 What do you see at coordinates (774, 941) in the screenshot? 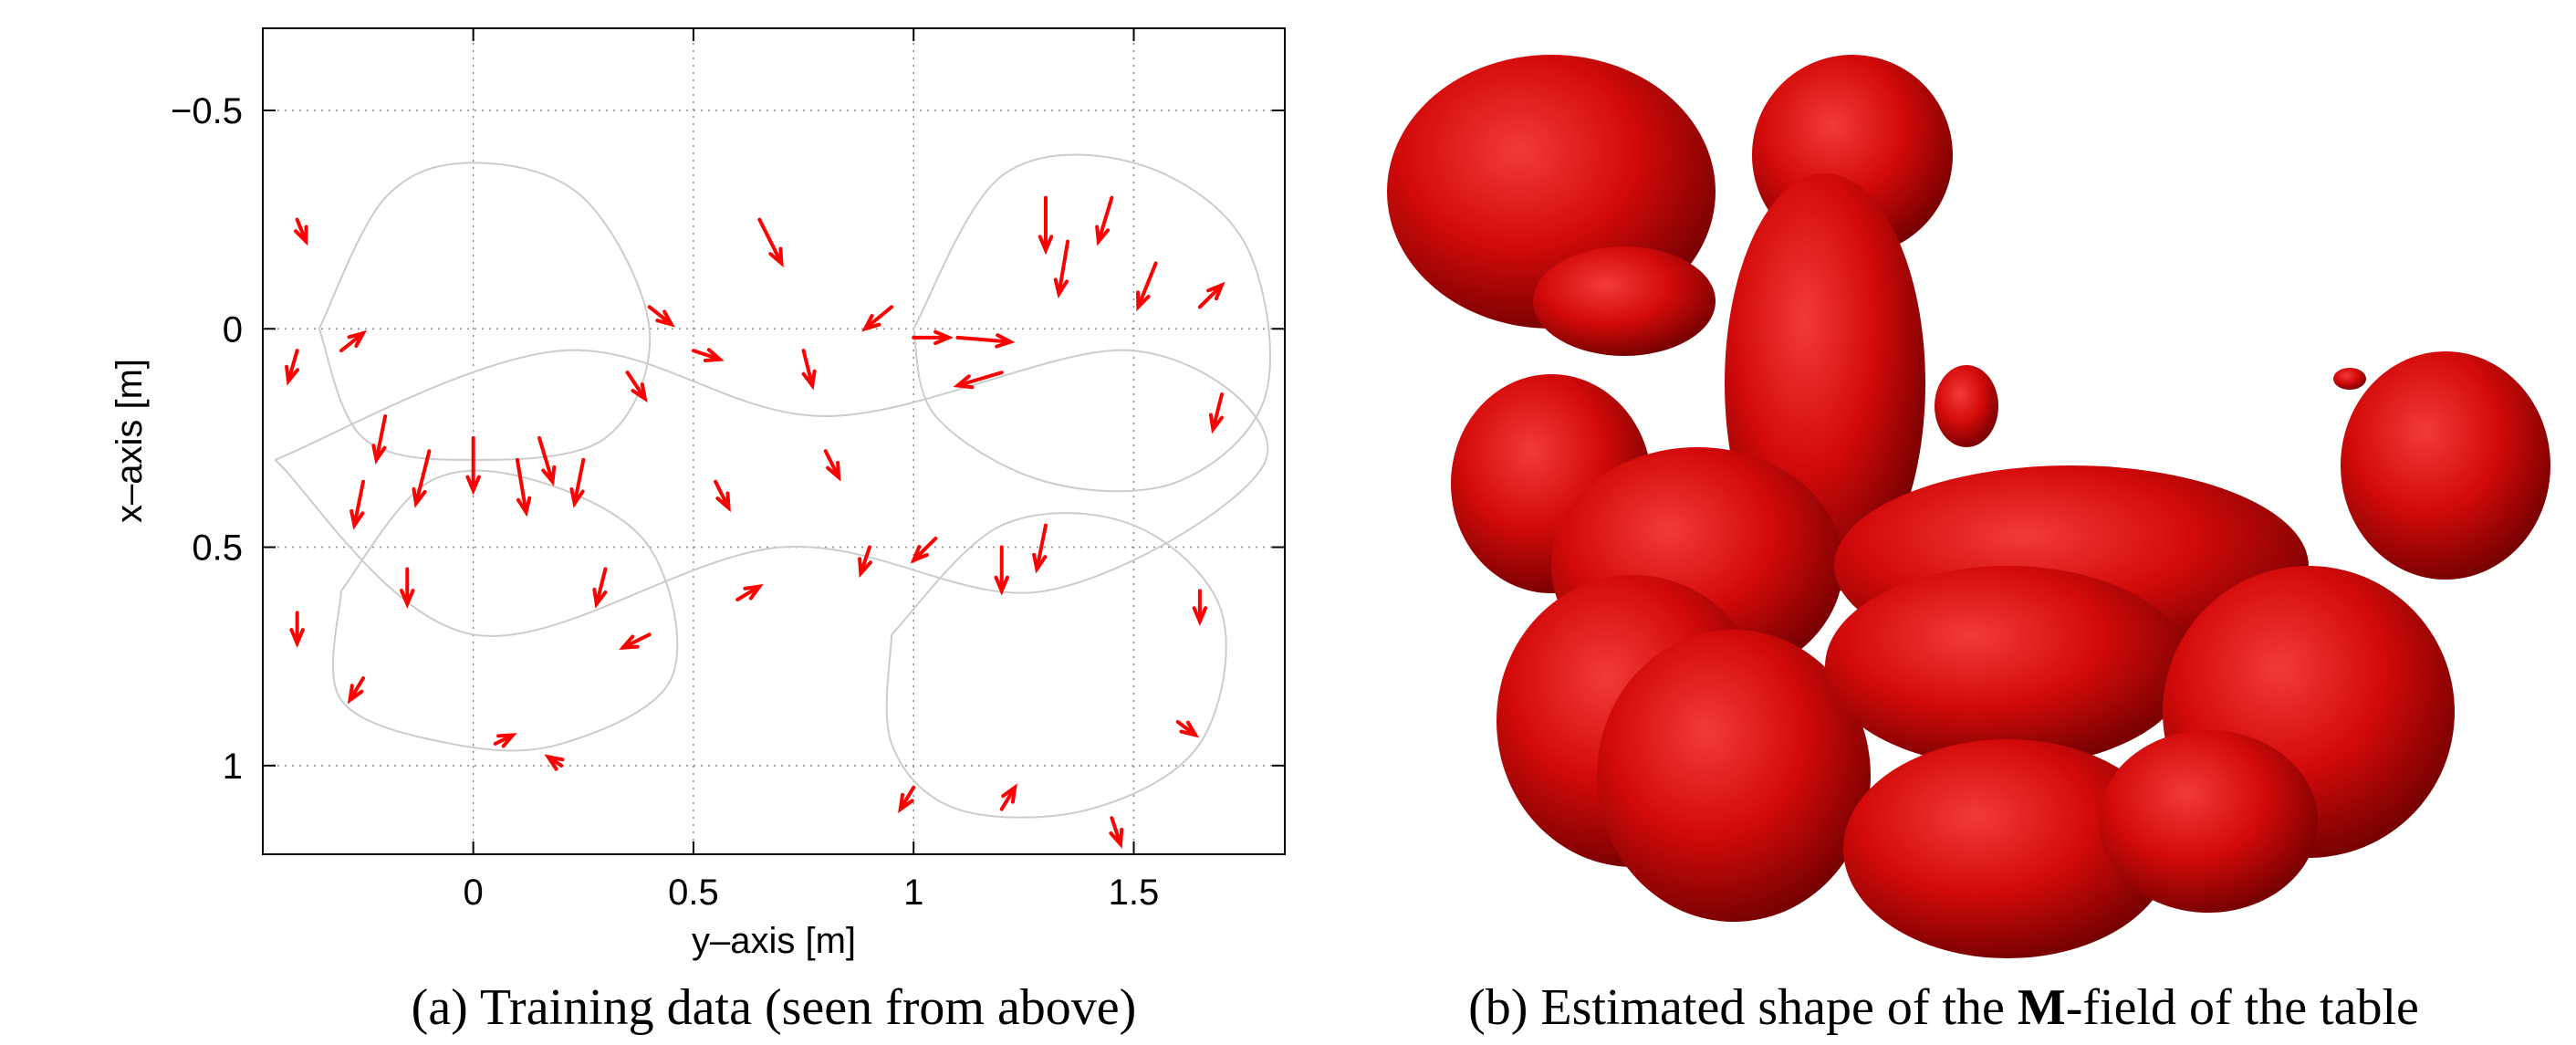
I see `x-axis-label: y–axis [m]` at bounding box center [774, 941].